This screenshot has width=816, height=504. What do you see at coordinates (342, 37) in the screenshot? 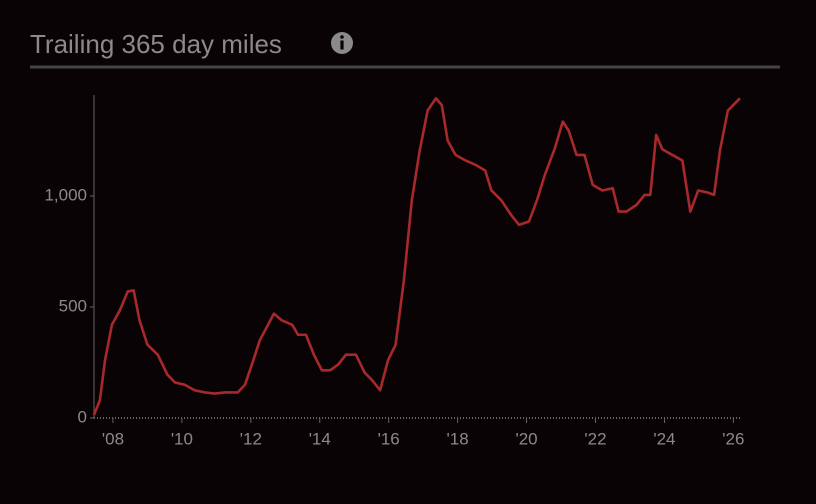
I see `info-dot` at bounding box center [342, 37].